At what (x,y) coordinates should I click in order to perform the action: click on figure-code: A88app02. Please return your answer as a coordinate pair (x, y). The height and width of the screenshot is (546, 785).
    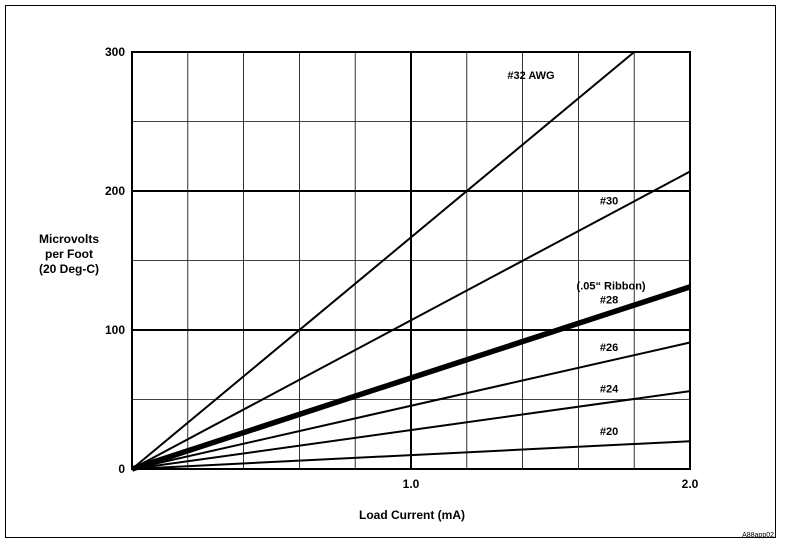
    Looking at the image, I should click on (758, 535).